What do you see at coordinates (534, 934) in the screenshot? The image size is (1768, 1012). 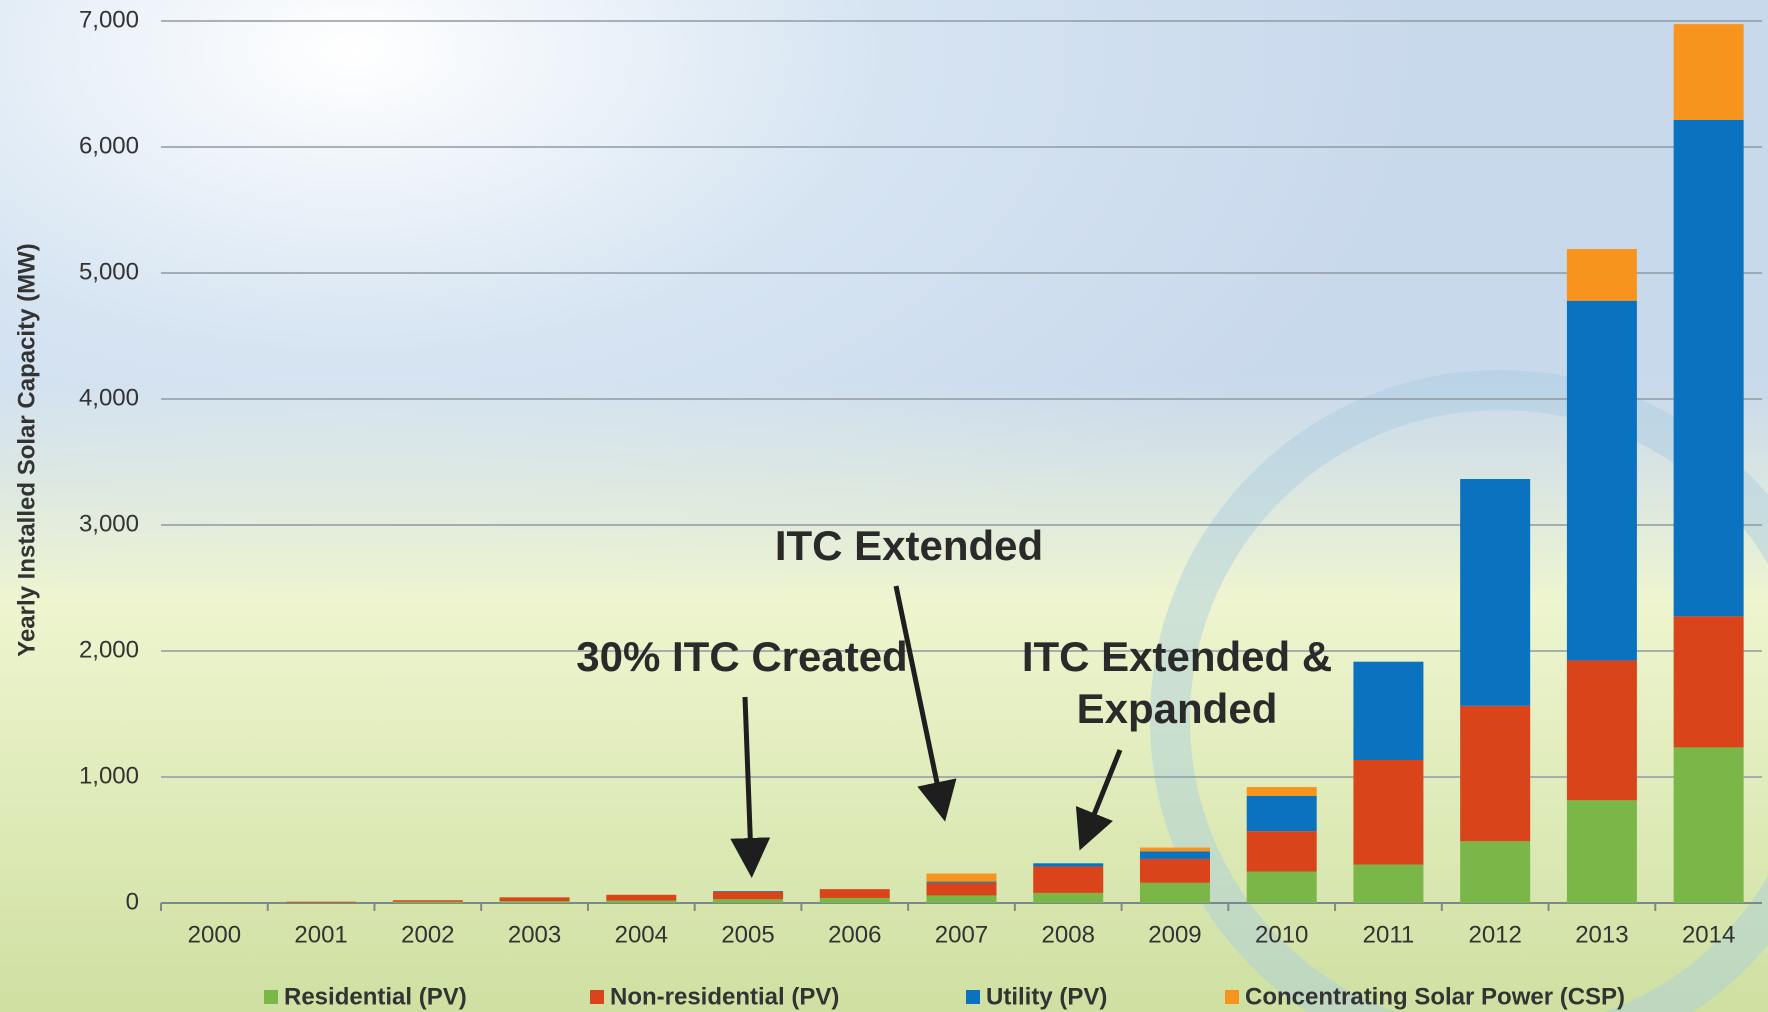 I see `x-tick-label: 2003` at bounding box center [534, 934].